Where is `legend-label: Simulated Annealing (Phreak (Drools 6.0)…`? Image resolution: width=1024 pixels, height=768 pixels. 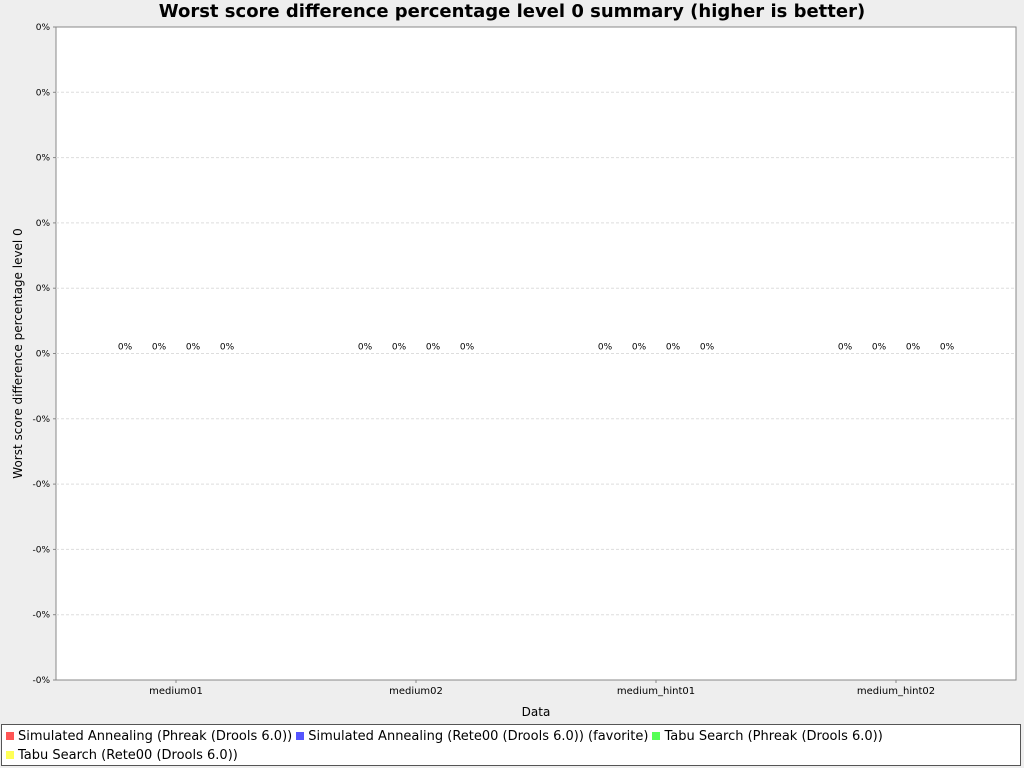 legend-label: Simulated Annealing (Phreak (Drools 6.0)… is located at coordinates (155, 736).